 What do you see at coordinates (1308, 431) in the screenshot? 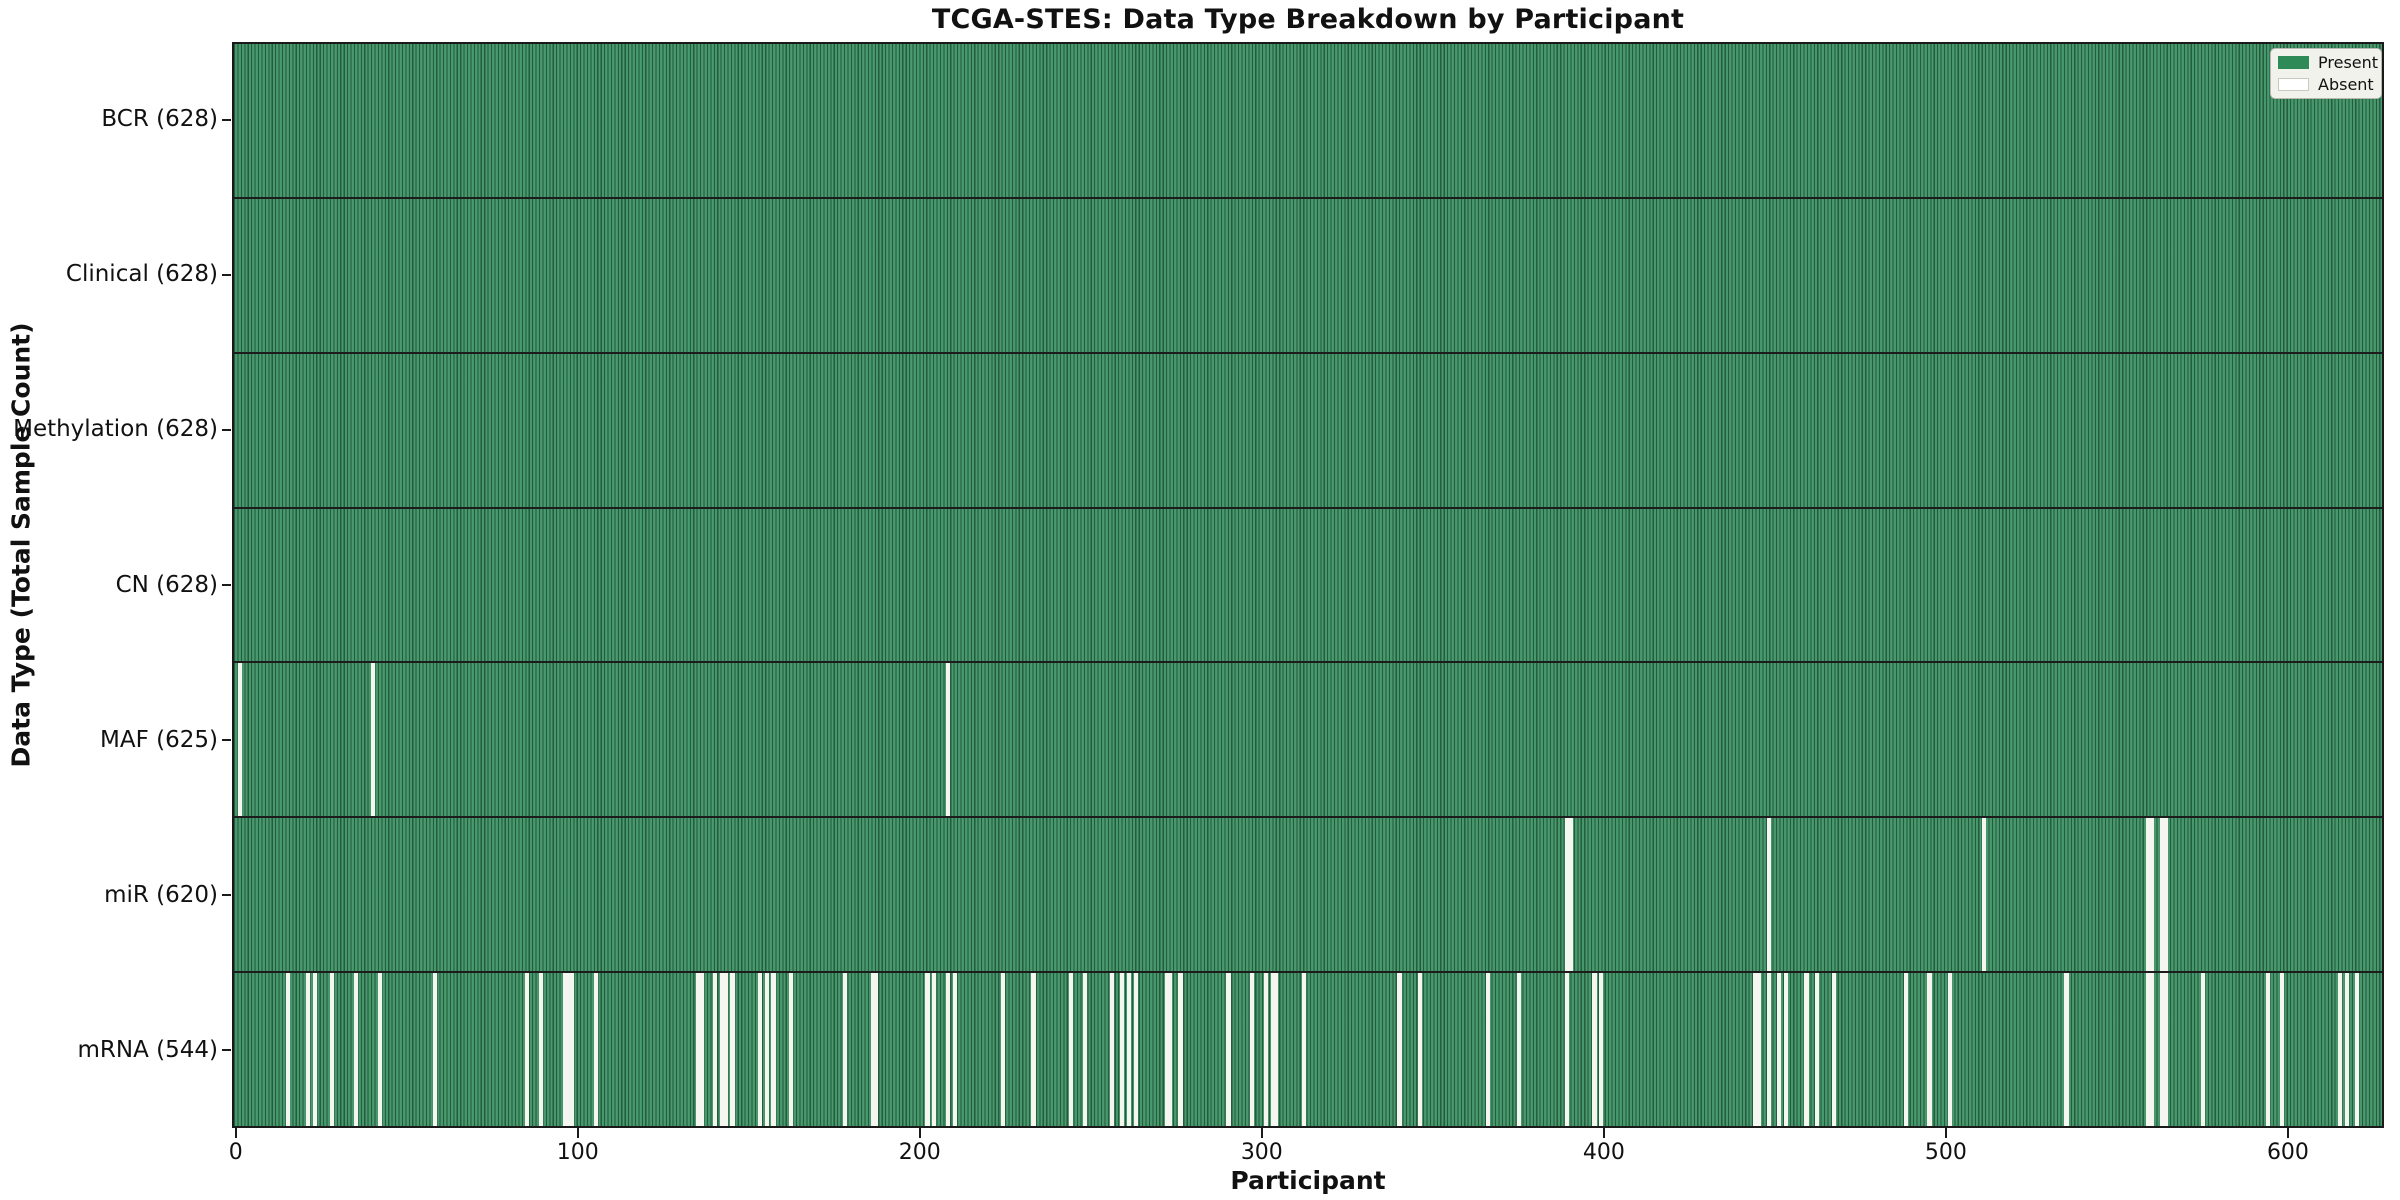
I see `row-methylation` at bounding box center [1308, 431].